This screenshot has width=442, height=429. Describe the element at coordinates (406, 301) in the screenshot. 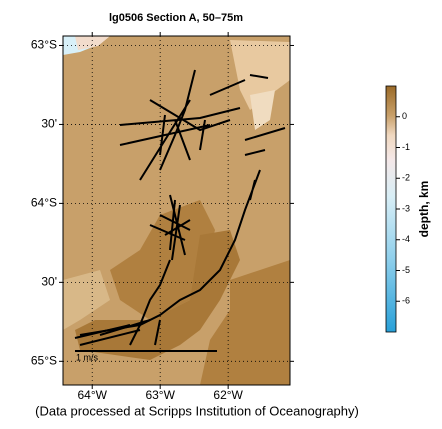

I see `colorbar-tick-label: -6` at that location.